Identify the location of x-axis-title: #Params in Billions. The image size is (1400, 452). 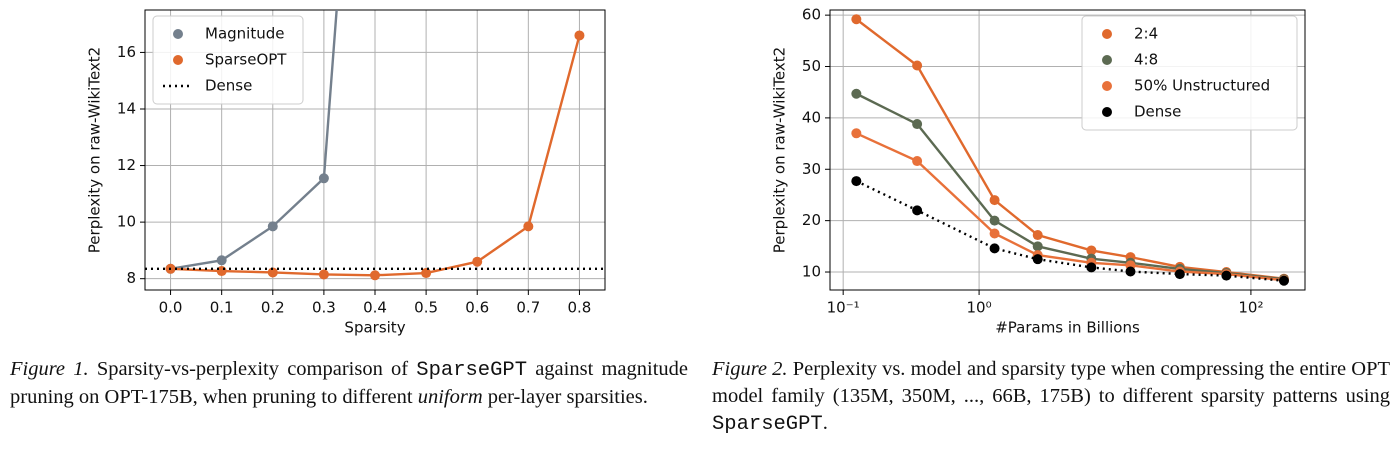
(1067, 328).